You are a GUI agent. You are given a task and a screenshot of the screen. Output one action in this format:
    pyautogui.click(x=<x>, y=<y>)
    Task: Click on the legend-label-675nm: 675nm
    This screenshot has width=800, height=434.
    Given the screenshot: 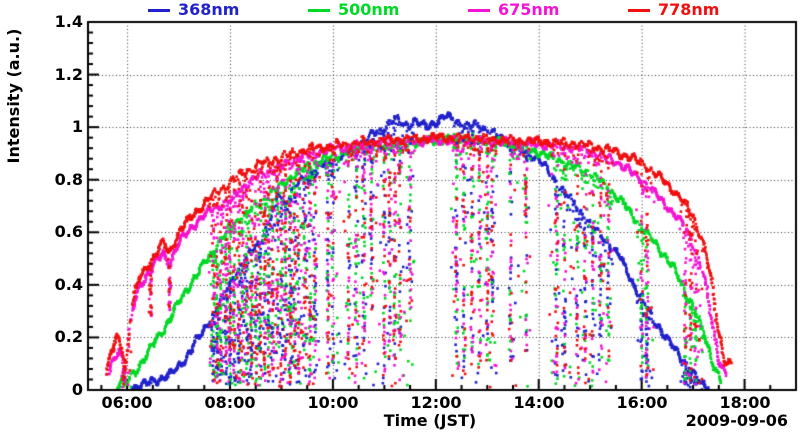 What is the action you would take?
    pyautogui.click(x=529, y=9)
    